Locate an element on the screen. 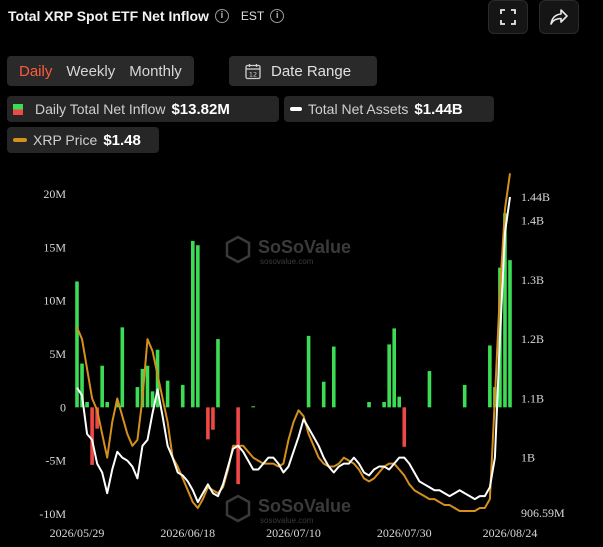 This screenshot has height=547, width=603. right-tick-label: 1.44B is located at coordinates (535, 197).